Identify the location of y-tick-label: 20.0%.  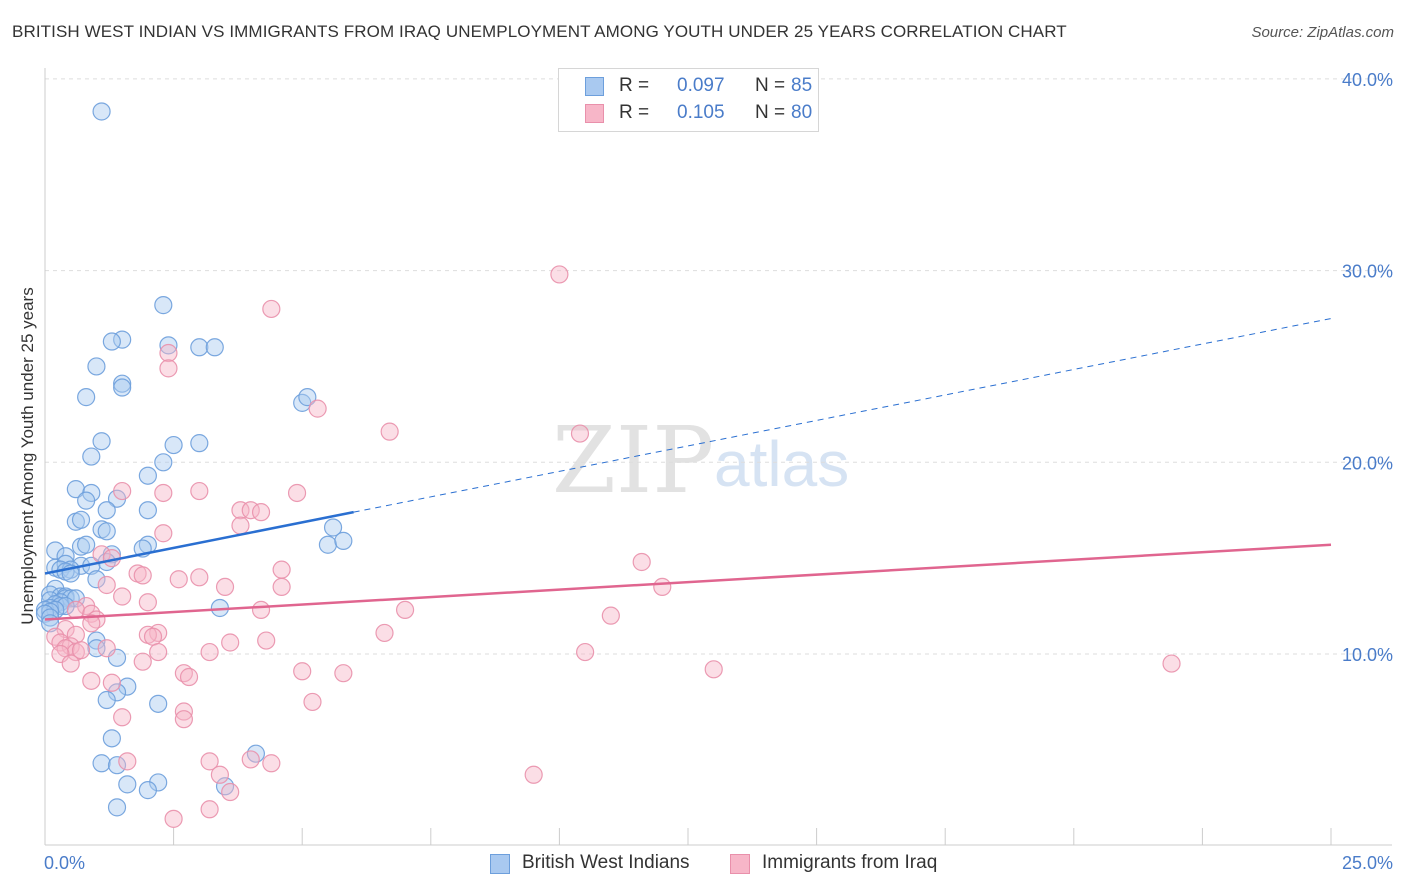
(1367, 463).